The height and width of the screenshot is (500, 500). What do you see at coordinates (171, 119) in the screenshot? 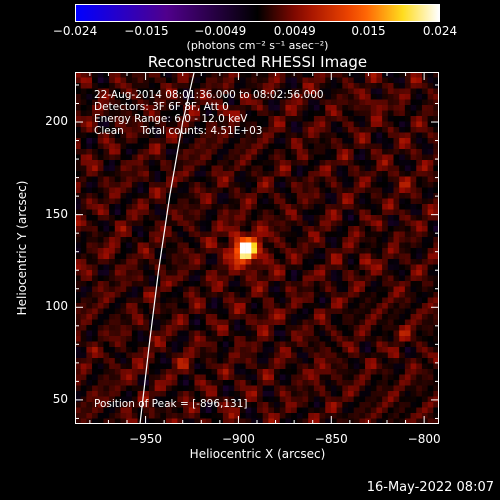
I see `info-energy-range: Energy Range: 6.0 - 12.0 keV` at bounding box center [171, 119].